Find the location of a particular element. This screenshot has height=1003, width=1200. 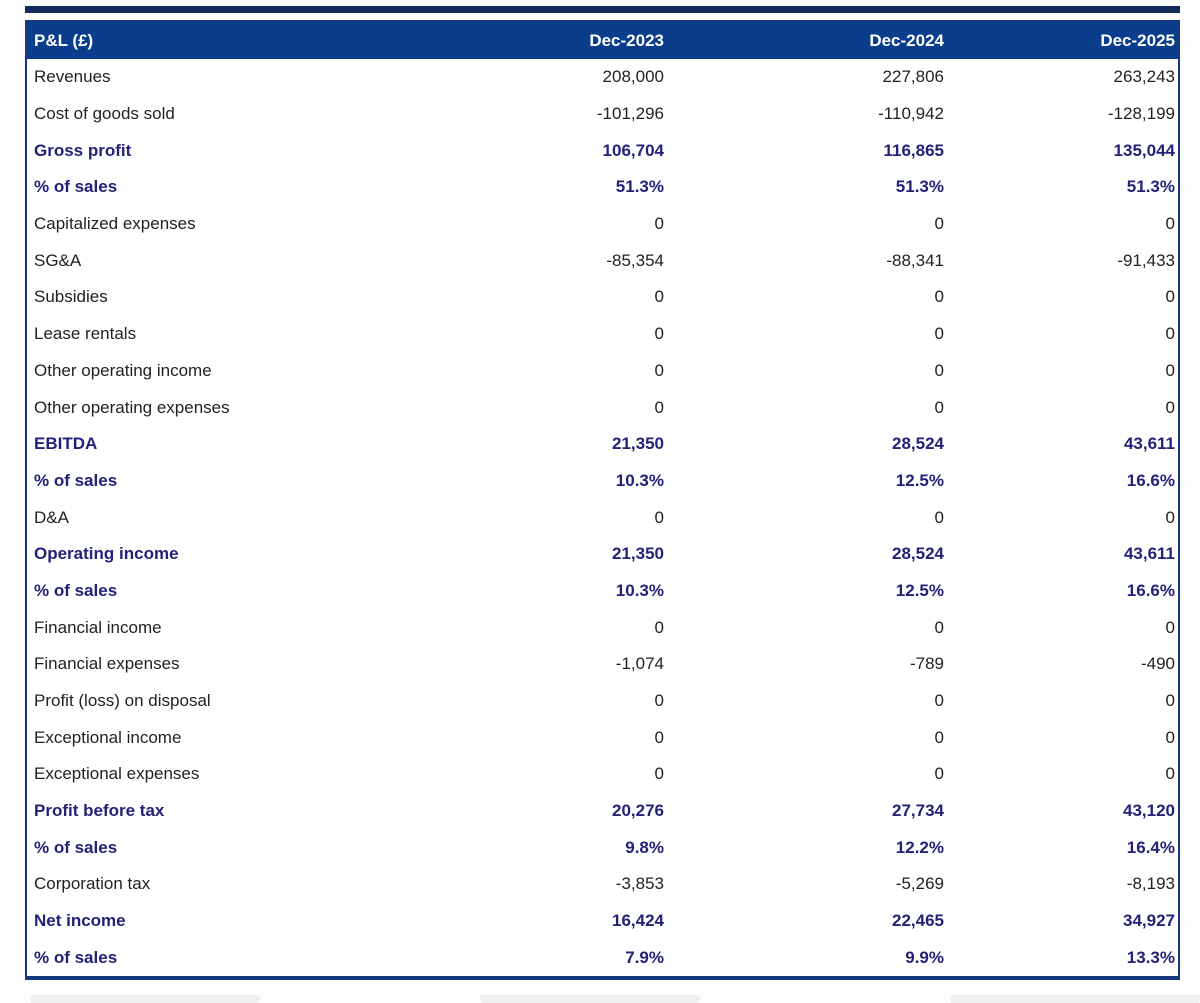

column-header-dec-2025: Dec-2025 is located at coordinates (1137, 40).